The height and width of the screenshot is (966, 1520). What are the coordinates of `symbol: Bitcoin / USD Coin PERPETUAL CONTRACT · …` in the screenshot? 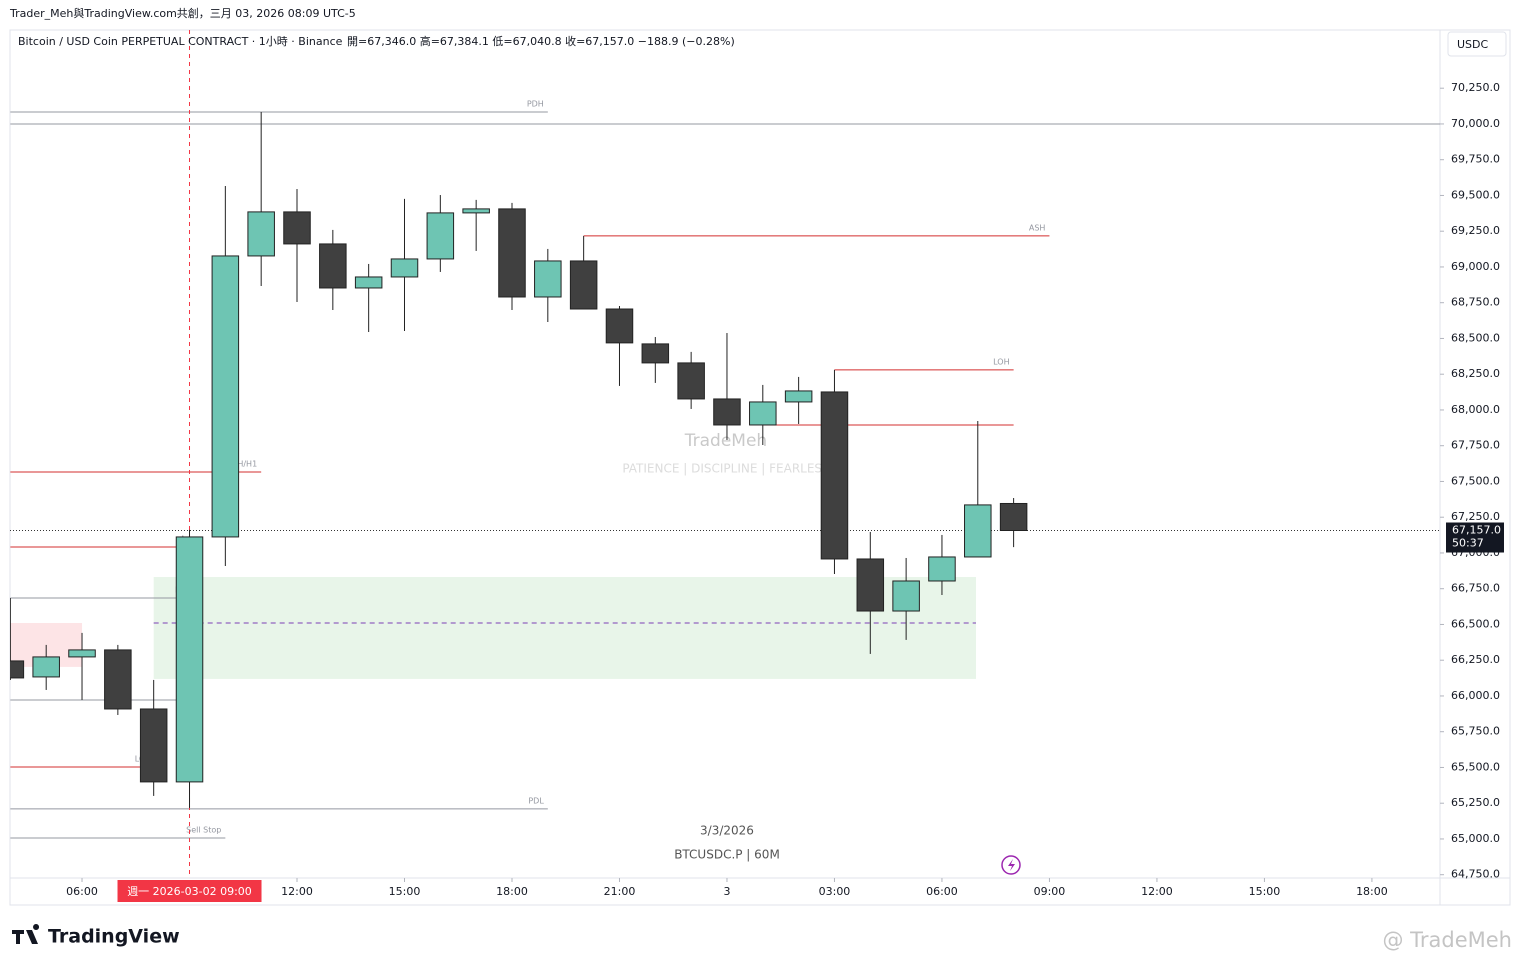 It's located at (180, 41).